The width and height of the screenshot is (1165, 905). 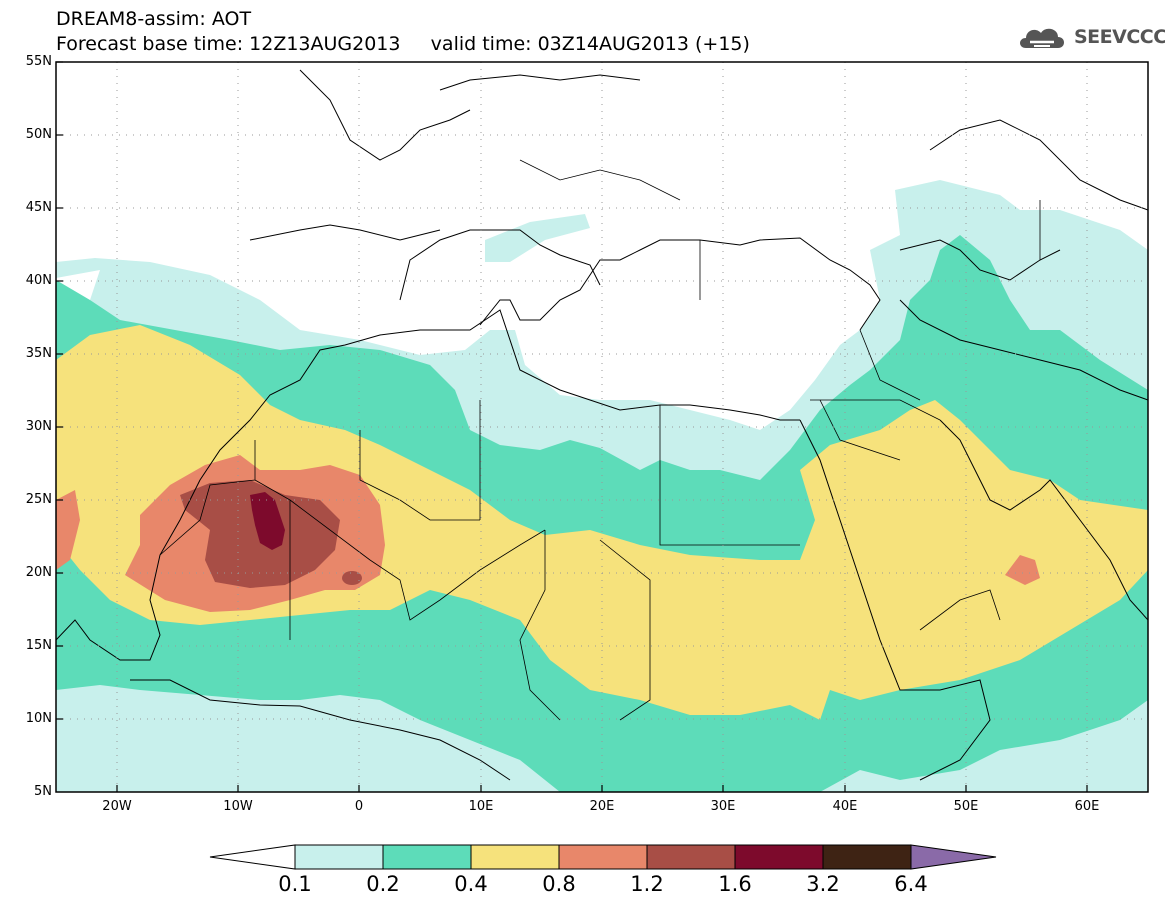 I want to click on seevccc-logo: SEEVCCC, so click(x=1090, y=37).